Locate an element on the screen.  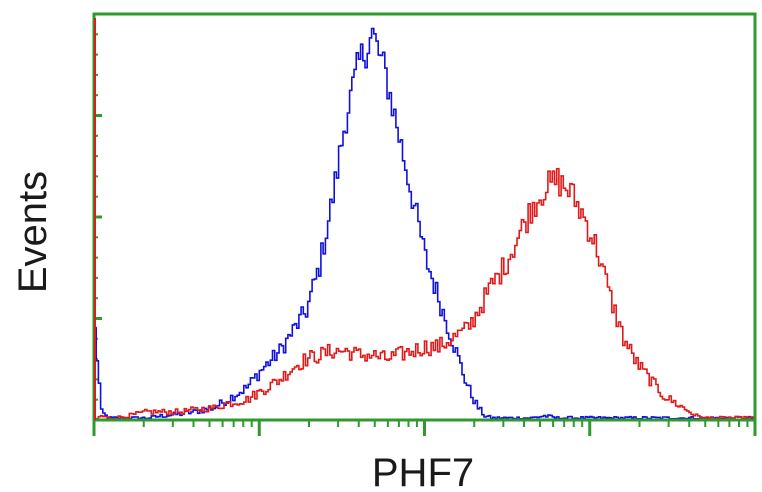
y-axis-label: Events is located at coordinates (33, 232).